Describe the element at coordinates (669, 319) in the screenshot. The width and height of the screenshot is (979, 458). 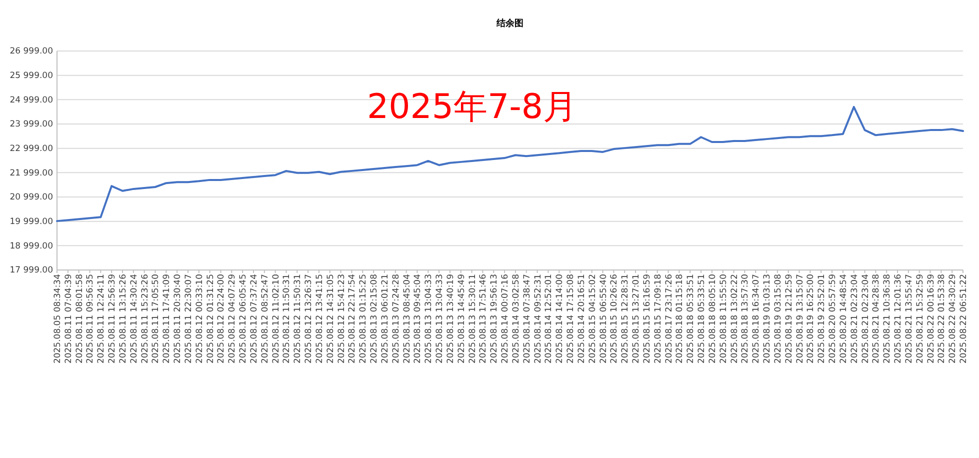
I see `x-tick-label: 2025.08.17 23:17:26` at that location.